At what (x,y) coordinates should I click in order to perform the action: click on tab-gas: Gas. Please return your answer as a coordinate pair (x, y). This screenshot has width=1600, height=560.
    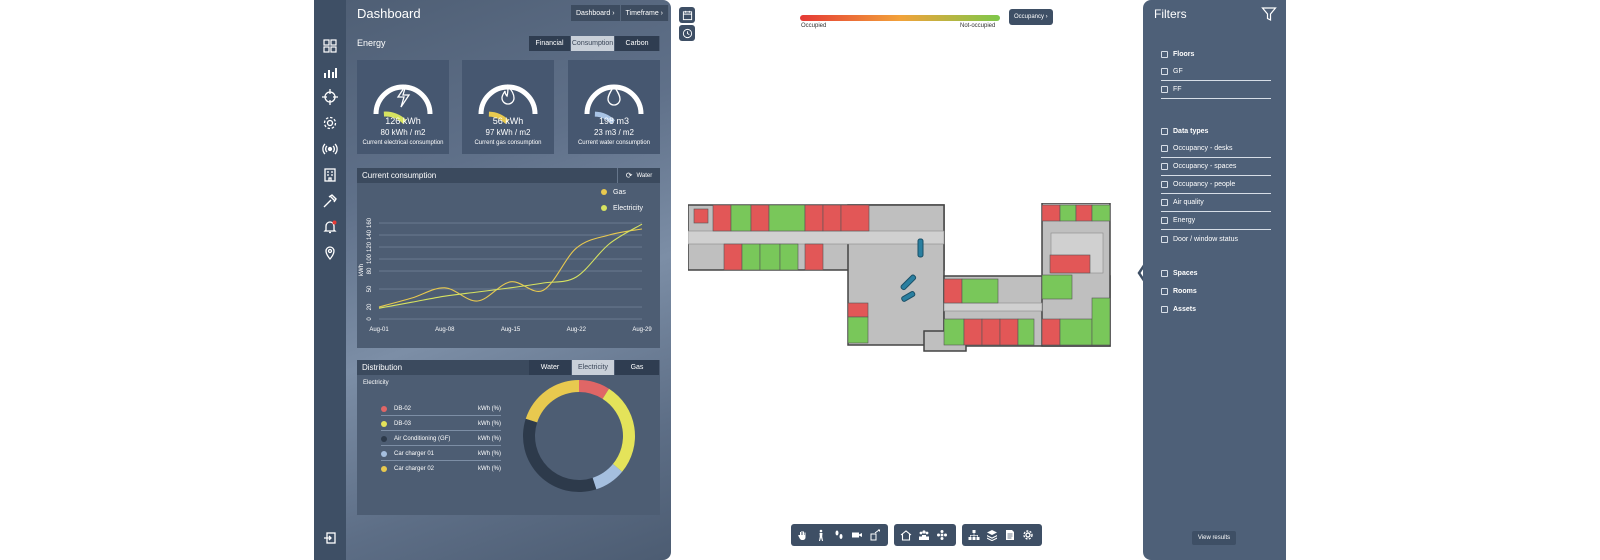
    Looking at the image, I should click on (637, 367).